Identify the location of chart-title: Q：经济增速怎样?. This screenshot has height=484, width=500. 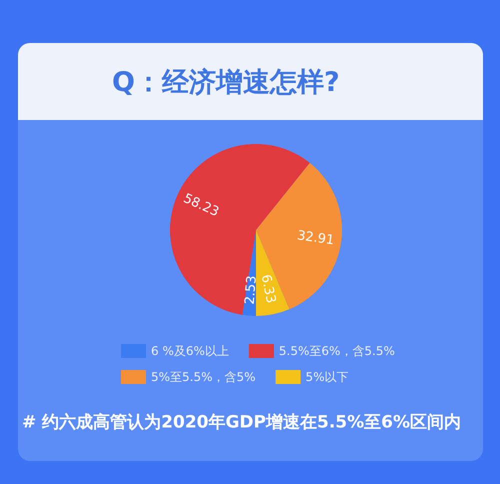
(226, 82).